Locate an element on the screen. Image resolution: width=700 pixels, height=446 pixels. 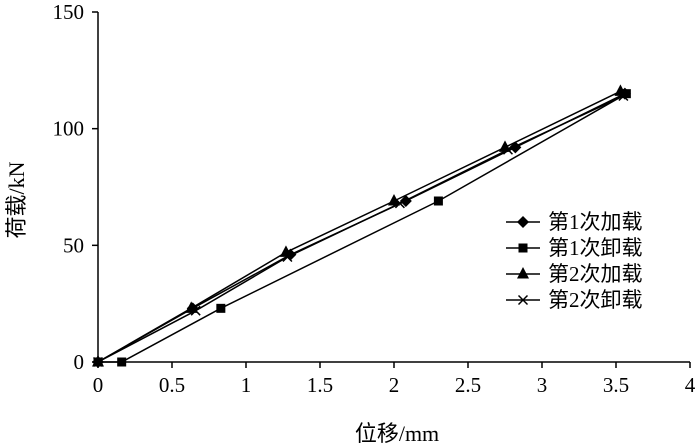
legend-item: 第1次卸载 is located at coordinates (574, 248).